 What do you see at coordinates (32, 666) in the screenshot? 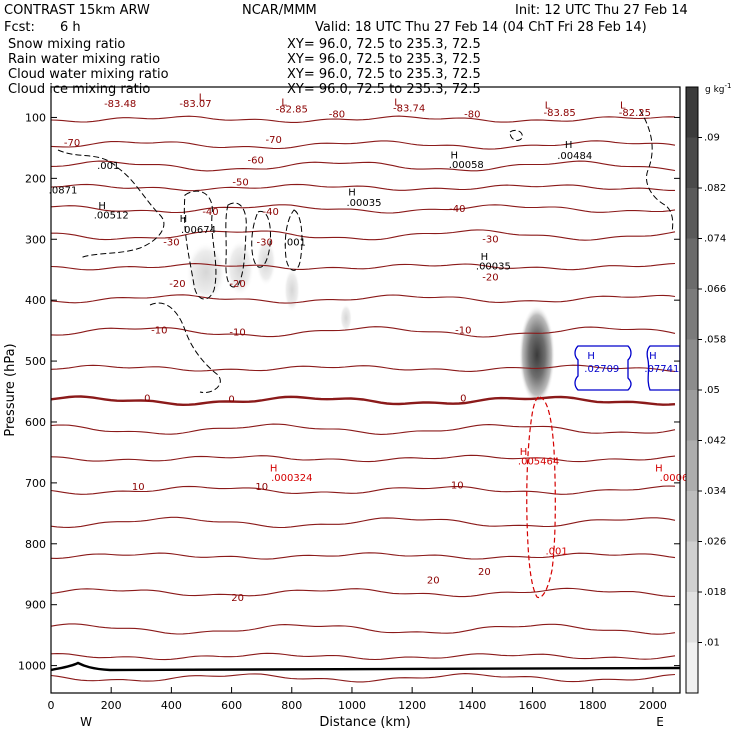
I see `y-tick-label: 1000` at bounding box center [32, 666].